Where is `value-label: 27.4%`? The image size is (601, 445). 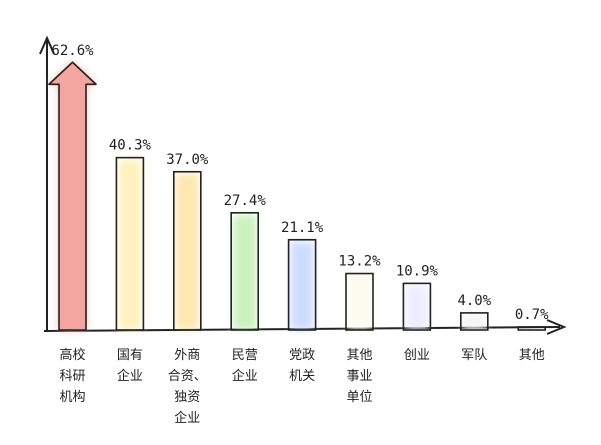 value-label: 27.4% is located at coordinates (245, 201).